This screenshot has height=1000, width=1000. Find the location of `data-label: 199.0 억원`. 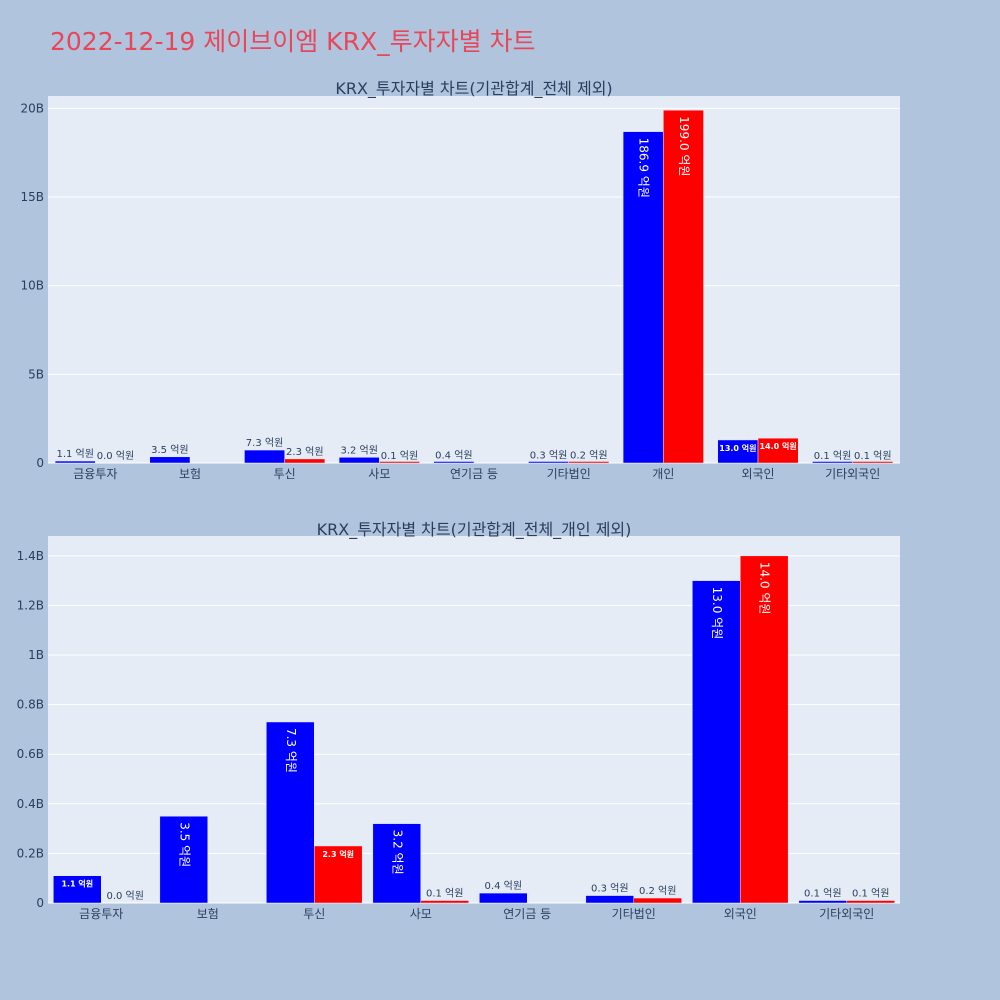

data-label: 199.0 억원 is located at coordinates (684, 146).